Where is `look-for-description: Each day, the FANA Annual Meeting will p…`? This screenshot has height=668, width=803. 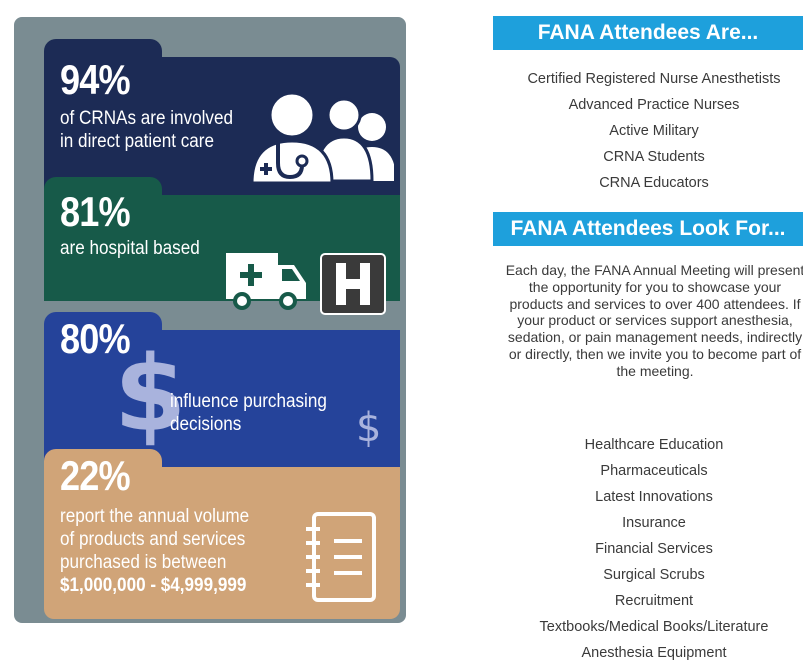 look-for-description: Each day, the FANA Annual Meeting will p… is located at coordinates (654, 320).